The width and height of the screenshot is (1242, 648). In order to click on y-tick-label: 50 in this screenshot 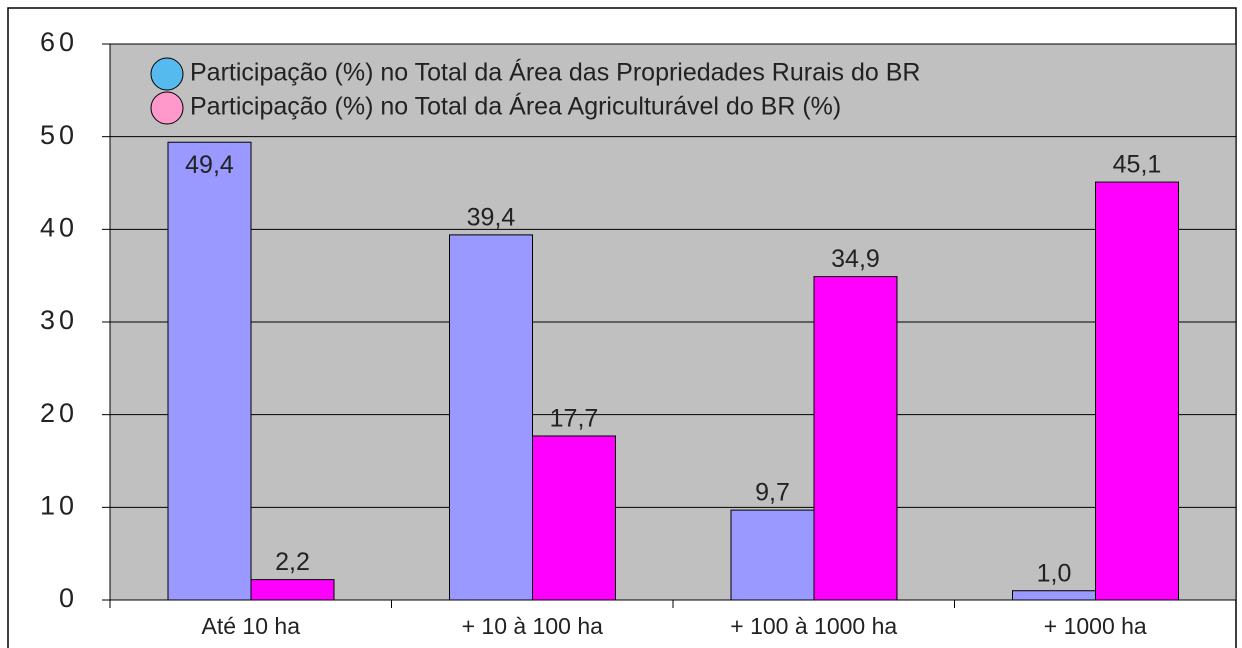, I will do `click(59, 135)`.